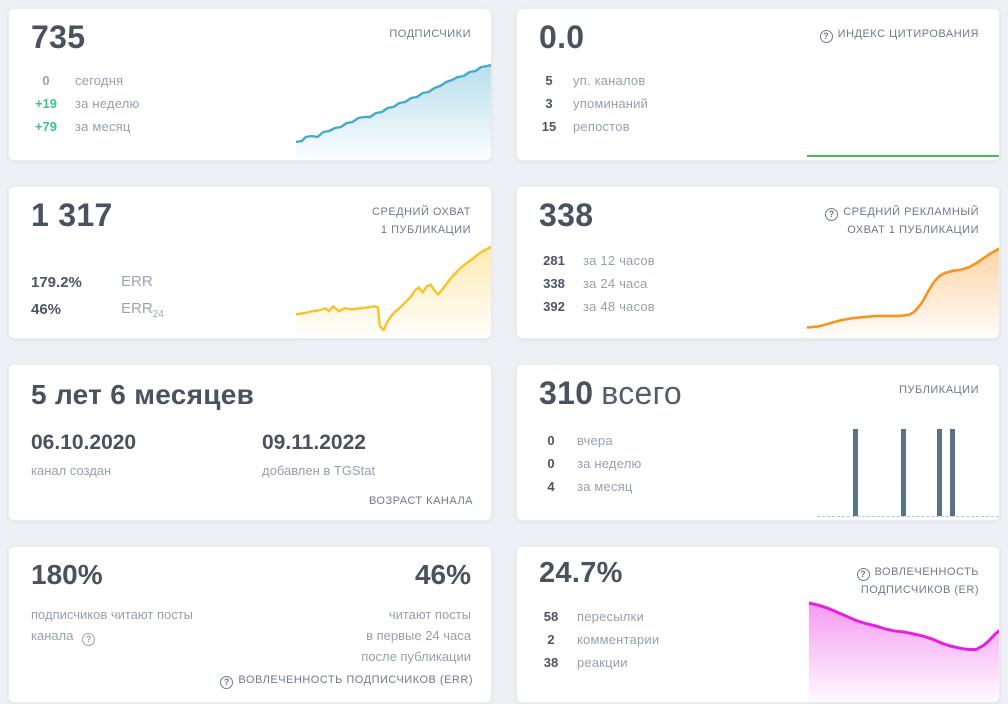 This screenshot has width=1008, height=704. Describe the element at coordinates (97, 309) in the screenshot. I see `stat-row: 46% ERR24` at that location.